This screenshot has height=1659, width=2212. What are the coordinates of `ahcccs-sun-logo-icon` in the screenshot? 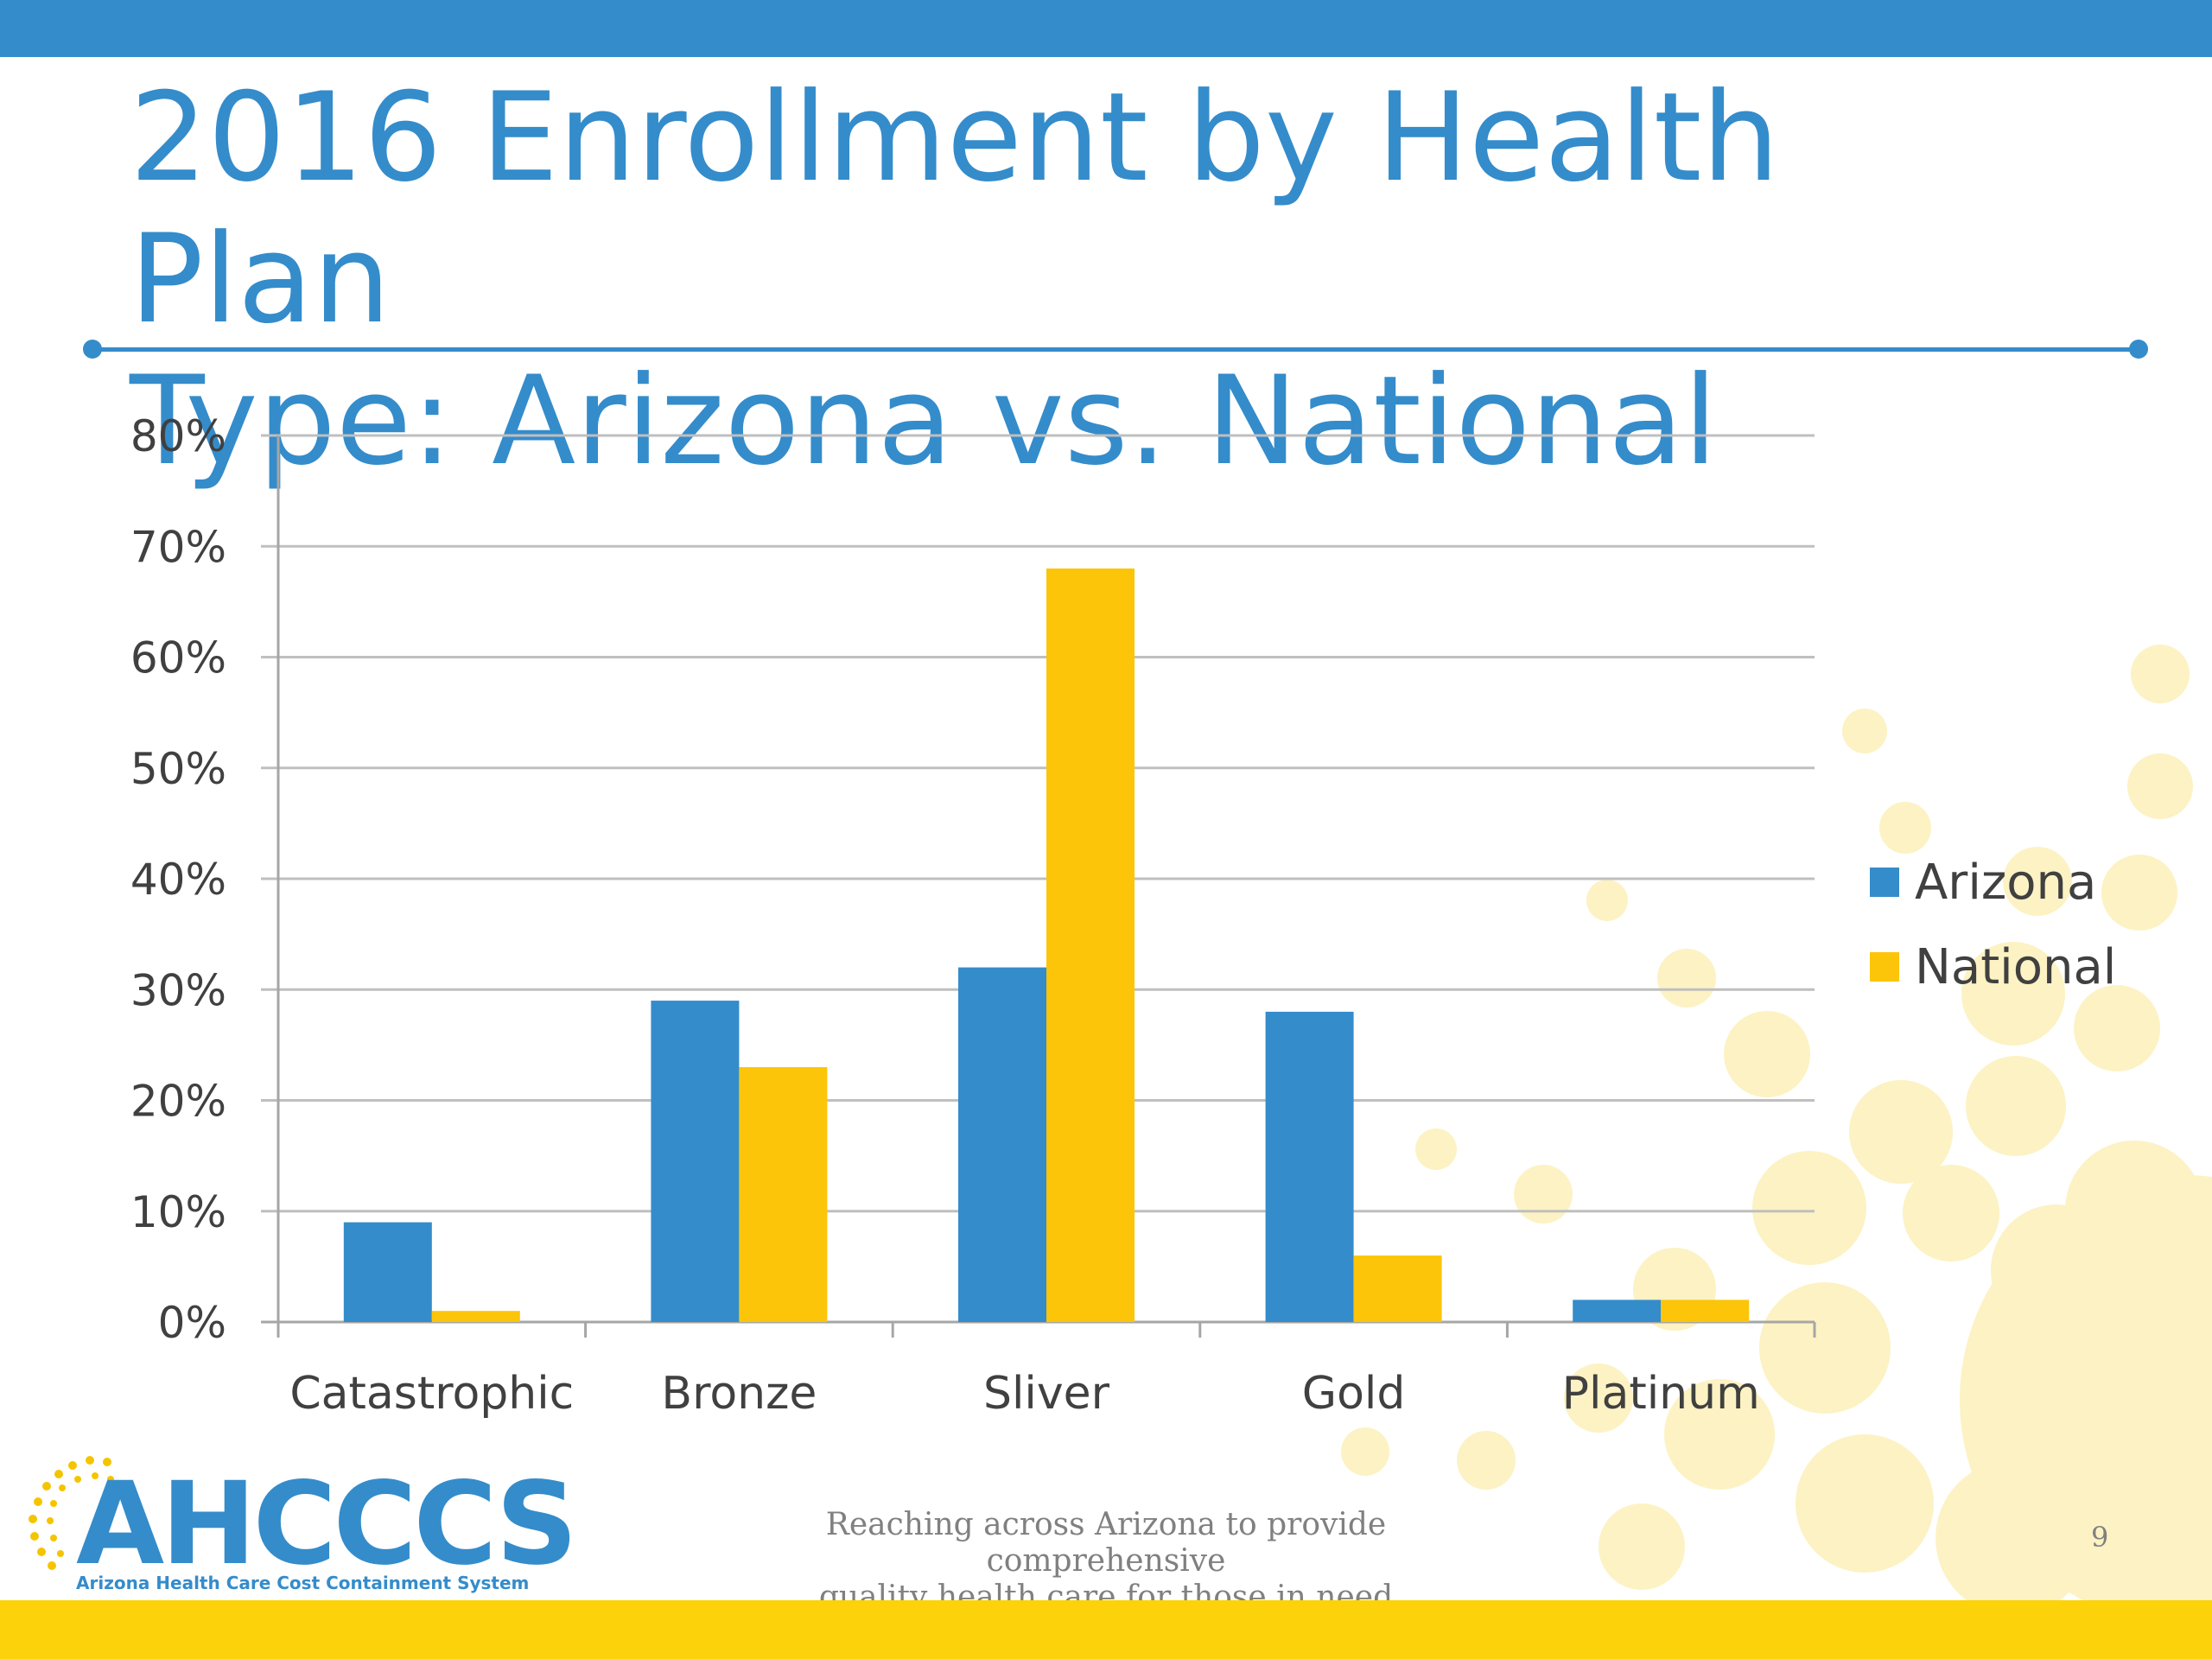 It's located at (71, 1513).